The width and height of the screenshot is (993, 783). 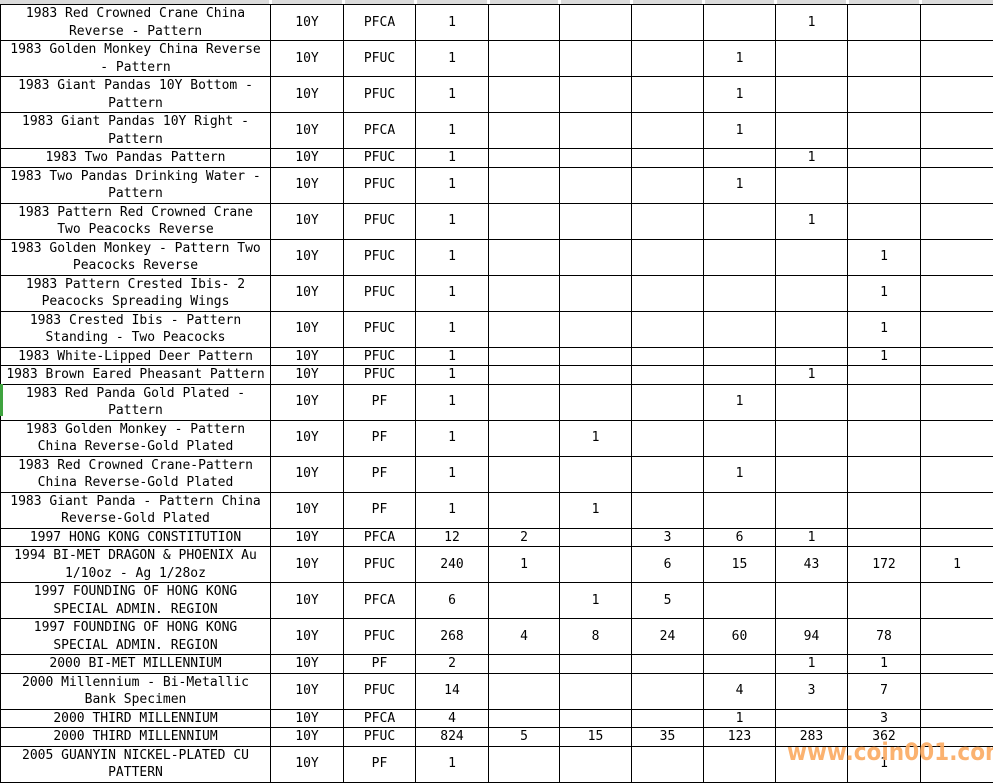 What do you see at coordinates (884, 637) in the screenshot?
I see `grade-count-cell: 78` at bounding box center [884, 637].